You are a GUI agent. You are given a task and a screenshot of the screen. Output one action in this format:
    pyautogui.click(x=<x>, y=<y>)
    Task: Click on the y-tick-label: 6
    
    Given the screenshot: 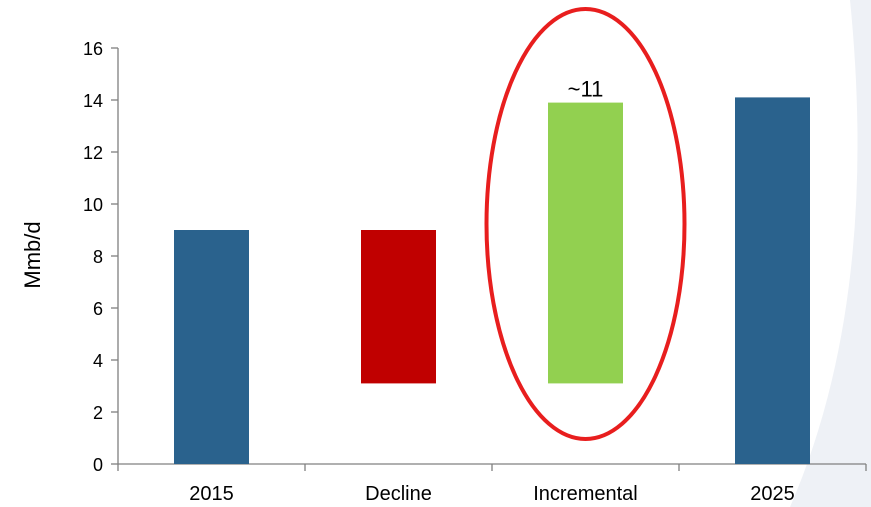 What is the action you would take?
    pyautogui.click(x=98, y=309)
    